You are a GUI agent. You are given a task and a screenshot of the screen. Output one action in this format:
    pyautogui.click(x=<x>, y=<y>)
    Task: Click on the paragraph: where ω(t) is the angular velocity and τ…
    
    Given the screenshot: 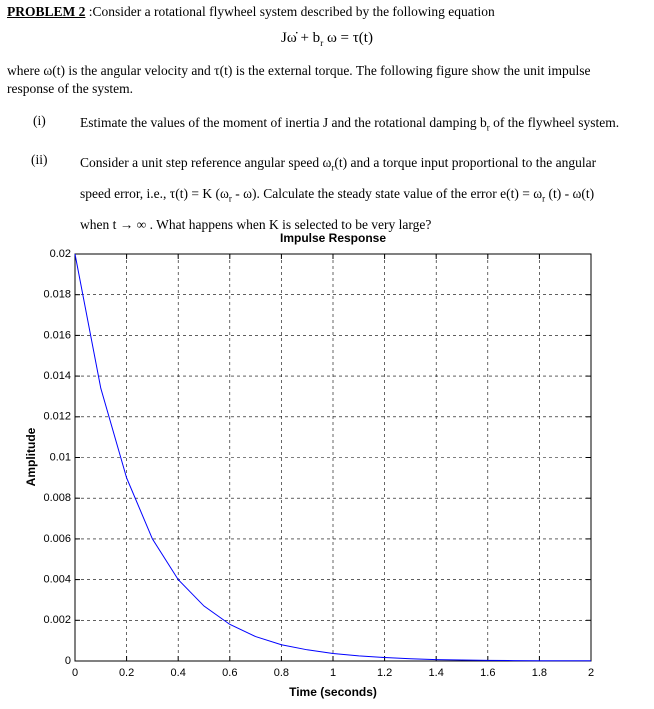 What is the action you would take?
    pyautogui.click(x=299, y=79)
    